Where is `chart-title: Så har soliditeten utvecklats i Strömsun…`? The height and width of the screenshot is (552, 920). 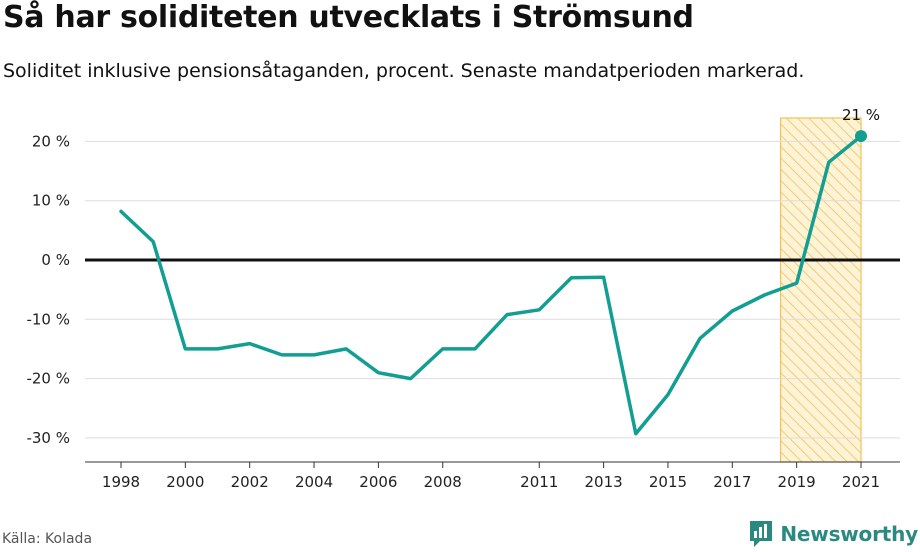 chart-title: Så har soliditeten utvecklats i Strömsun… is located at coordinates (348, 17).